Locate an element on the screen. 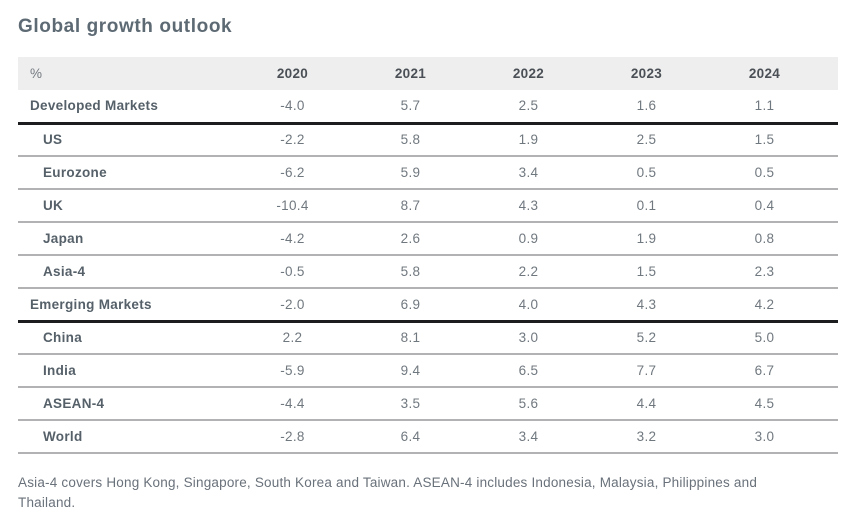  cell-value: 6.9 is located at coordinates (410, 304).